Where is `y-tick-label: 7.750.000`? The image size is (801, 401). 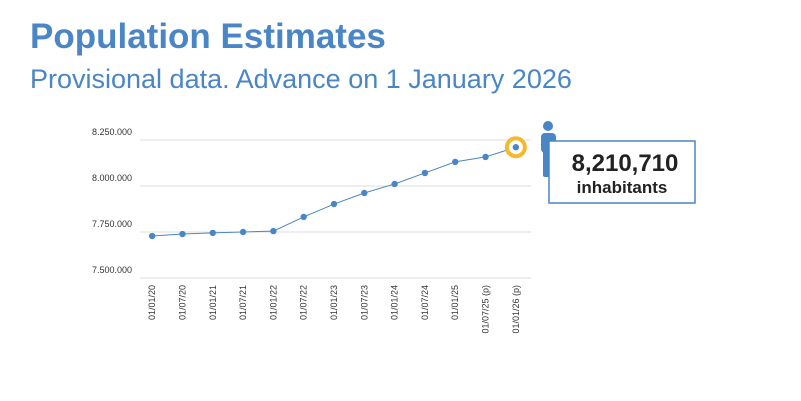
y-tick-label: 7.750.000 is located at coordinates (112, 224).